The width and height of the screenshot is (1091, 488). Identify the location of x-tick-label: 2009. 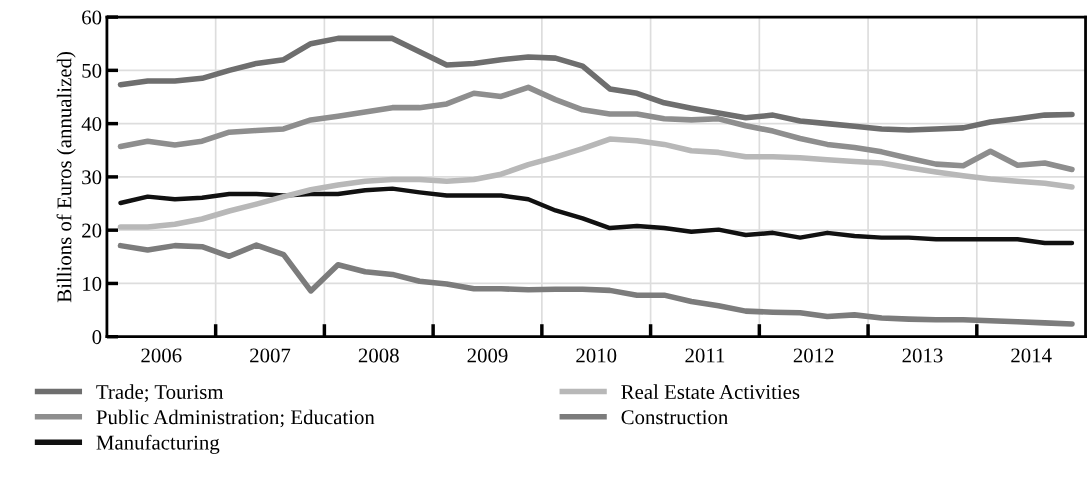
(487, 355).